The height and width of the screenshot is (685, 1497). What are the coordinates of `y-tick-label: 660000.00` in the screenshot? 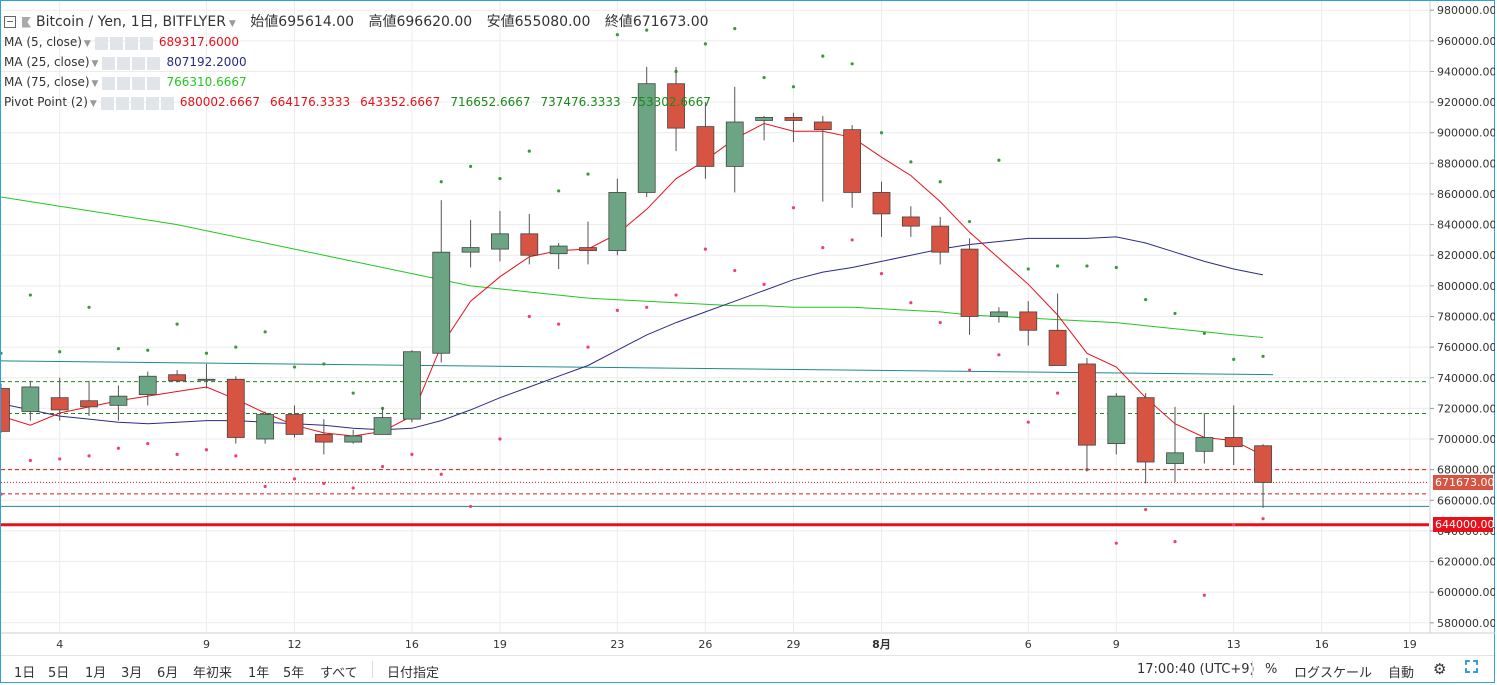 It's located at (1466, 500).